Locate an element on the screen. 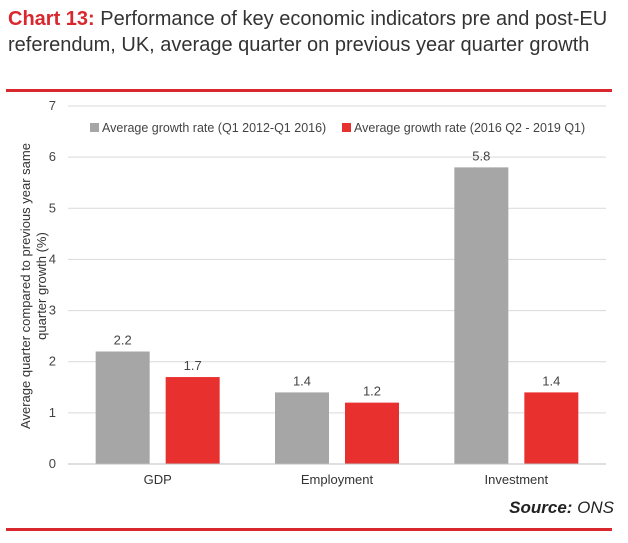  source-label: Source: is located at coordinates (541, 507).